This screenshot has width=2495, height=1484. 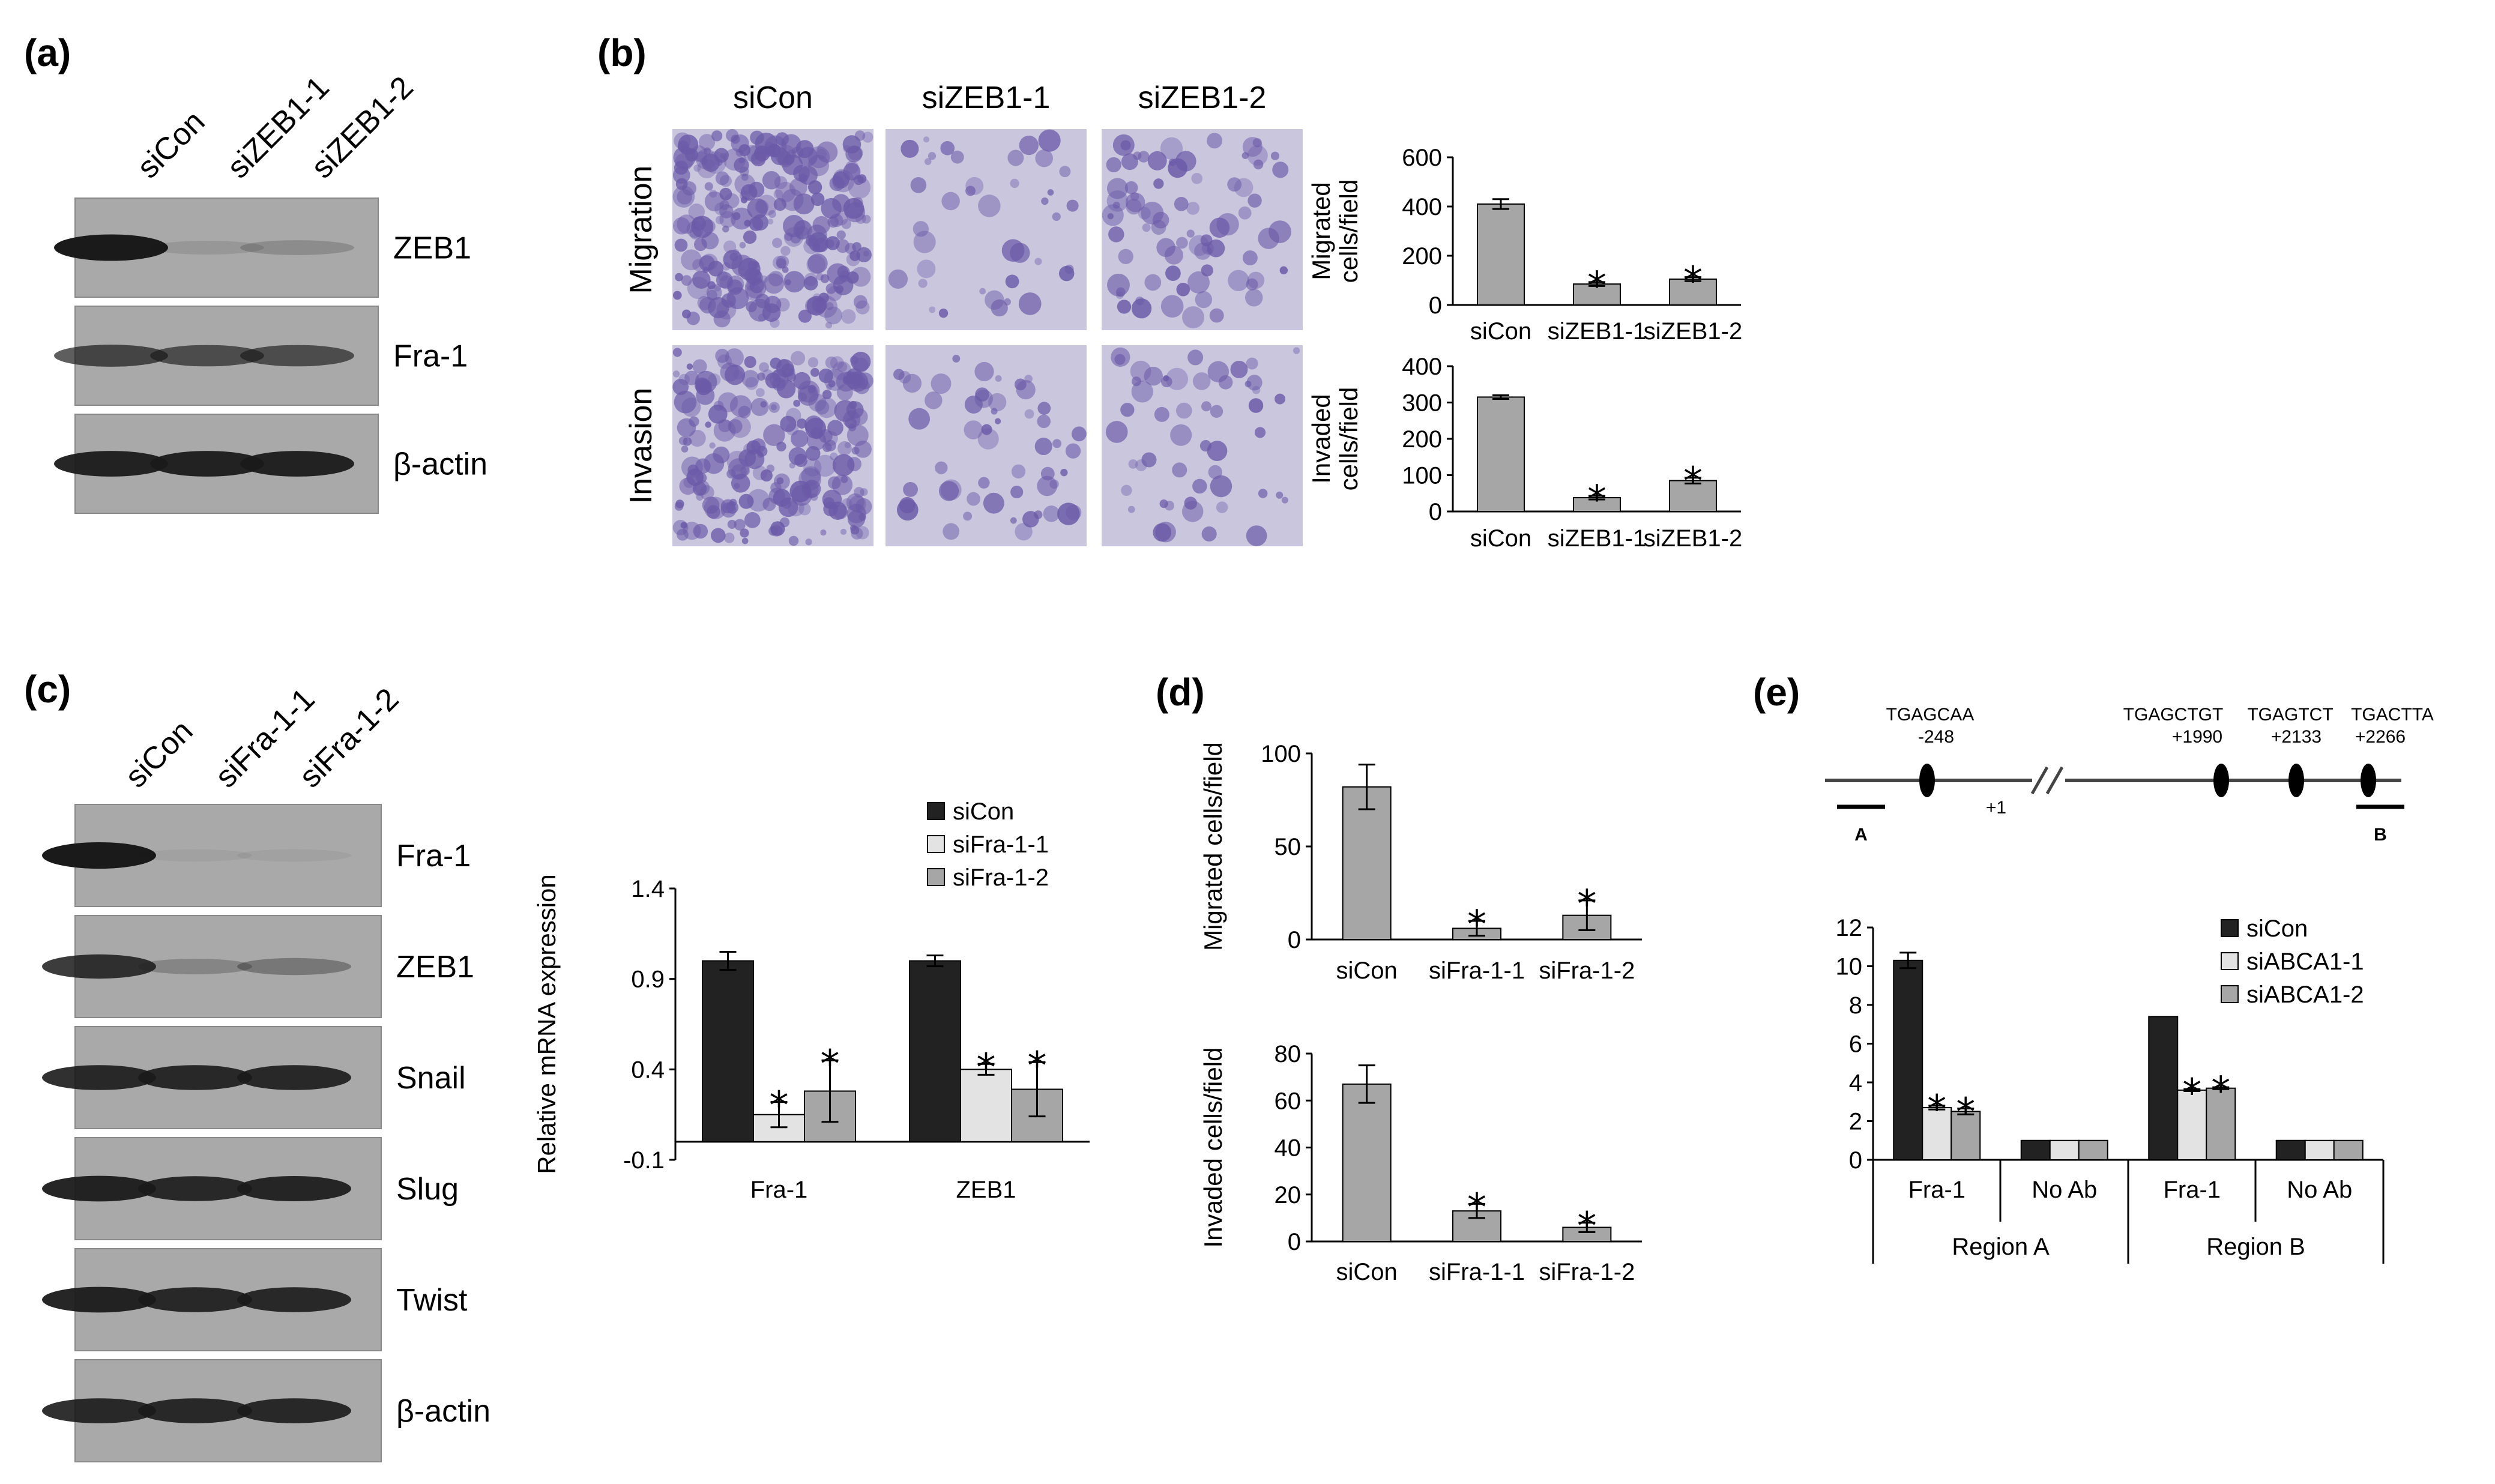 What do you see at coordinates (158, 753) in the screenshot?
I see `lane-label: siCon` at bounding box center [158, 753].